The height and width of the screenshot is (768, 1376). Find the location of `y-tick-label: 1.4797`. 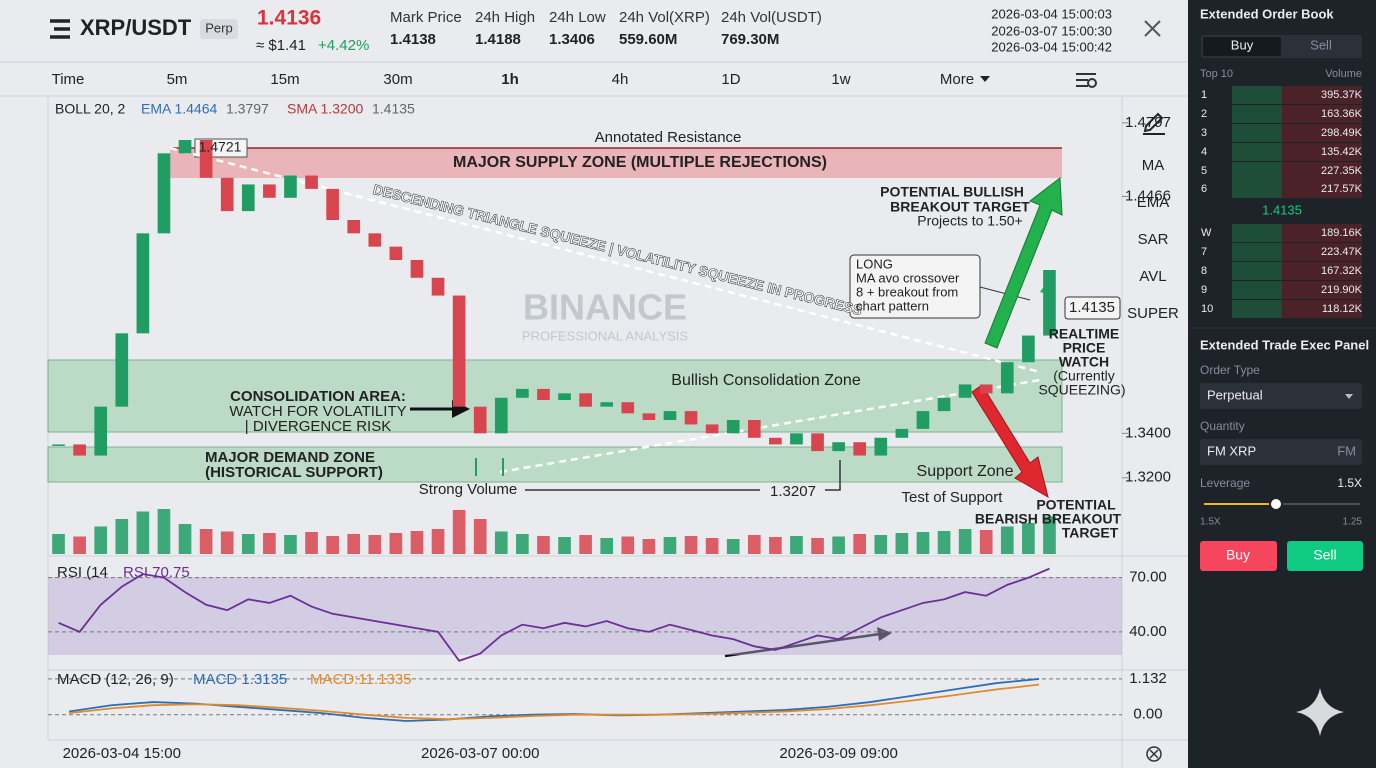

y-tick-label: 1.4797 is located at coordinates (1148, 122).